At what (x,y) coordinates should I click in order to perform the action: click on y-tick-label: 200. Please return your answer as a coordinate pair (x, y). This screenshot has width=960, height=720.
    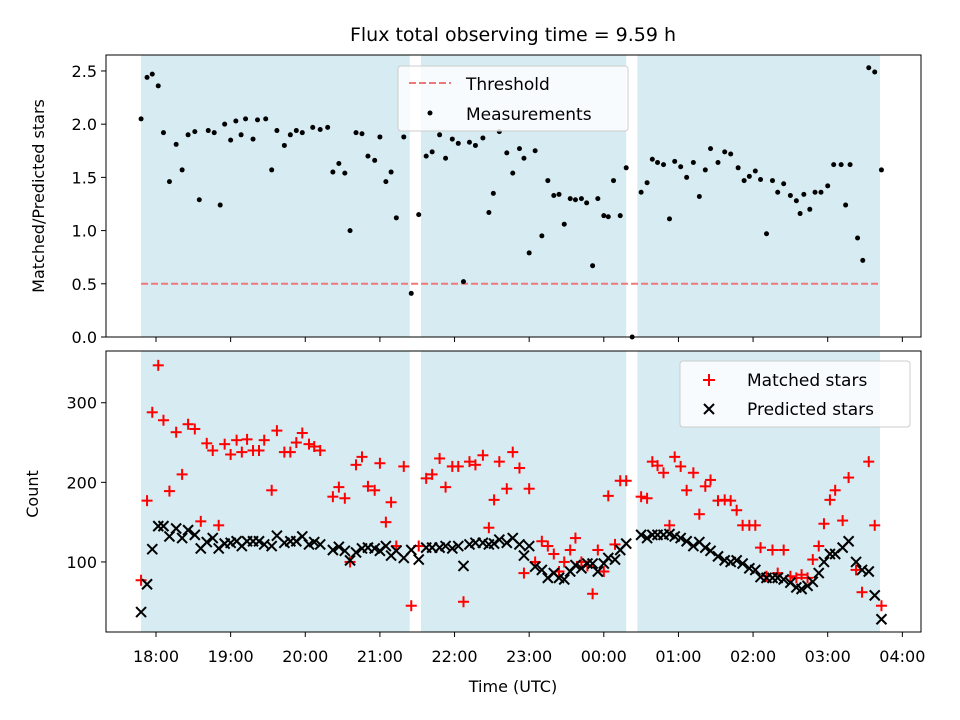
    Looking at the image, I should click on (81, 482).